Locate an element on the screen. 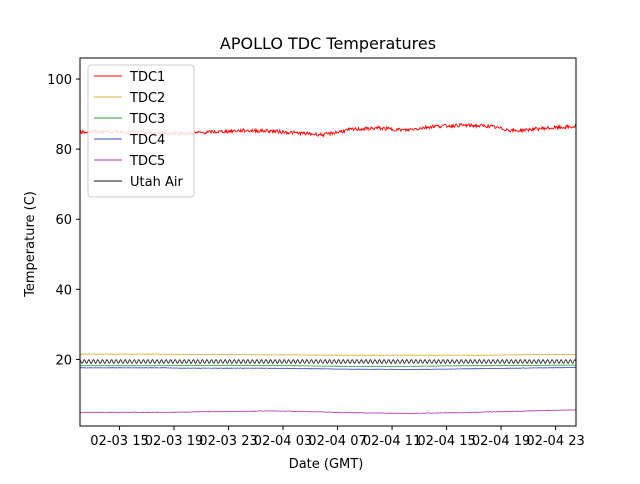 Image resolution: width=640 pixels, height=484 pixels. x-tick-label: 02-03 19 is located at coordinates (174, 441).